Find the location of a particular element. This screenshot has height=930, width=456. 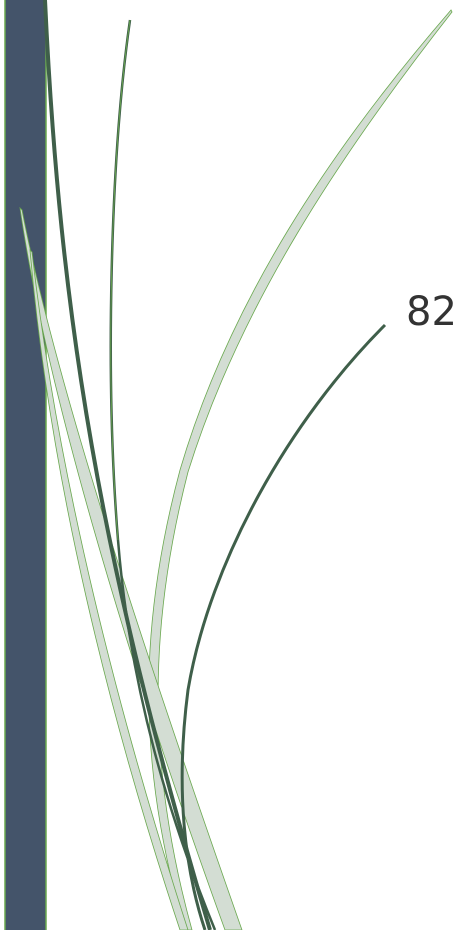

page-number: 82 is located at coordinates (431, 312).